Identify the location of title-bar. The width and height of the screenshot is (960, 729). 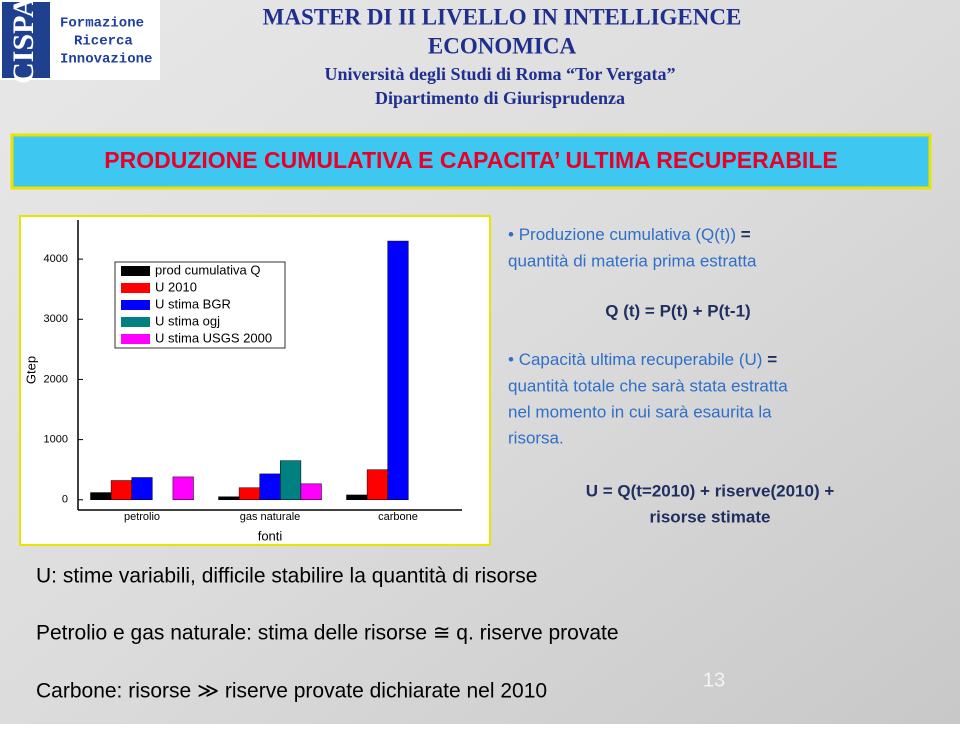
(471, 161).